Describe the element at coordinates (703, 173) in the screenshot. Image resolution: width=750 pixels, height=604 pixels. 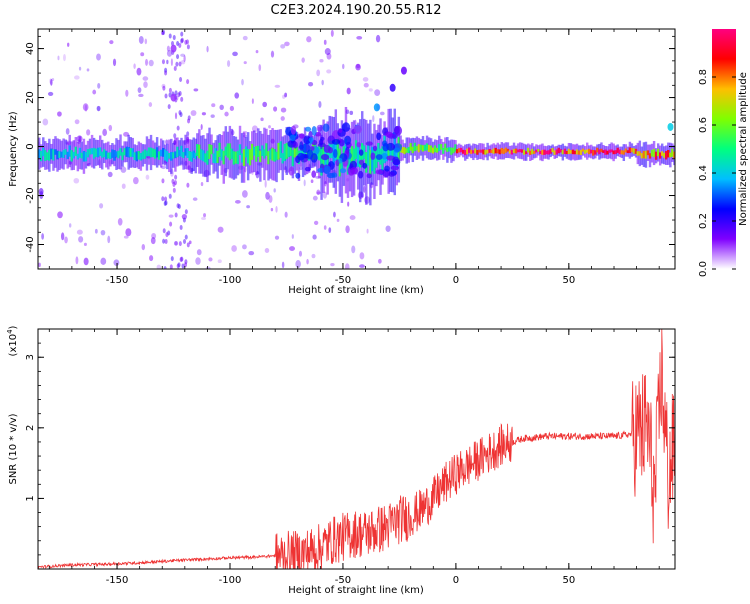
I see `colorbar-tick-label: 0.4` at that location.